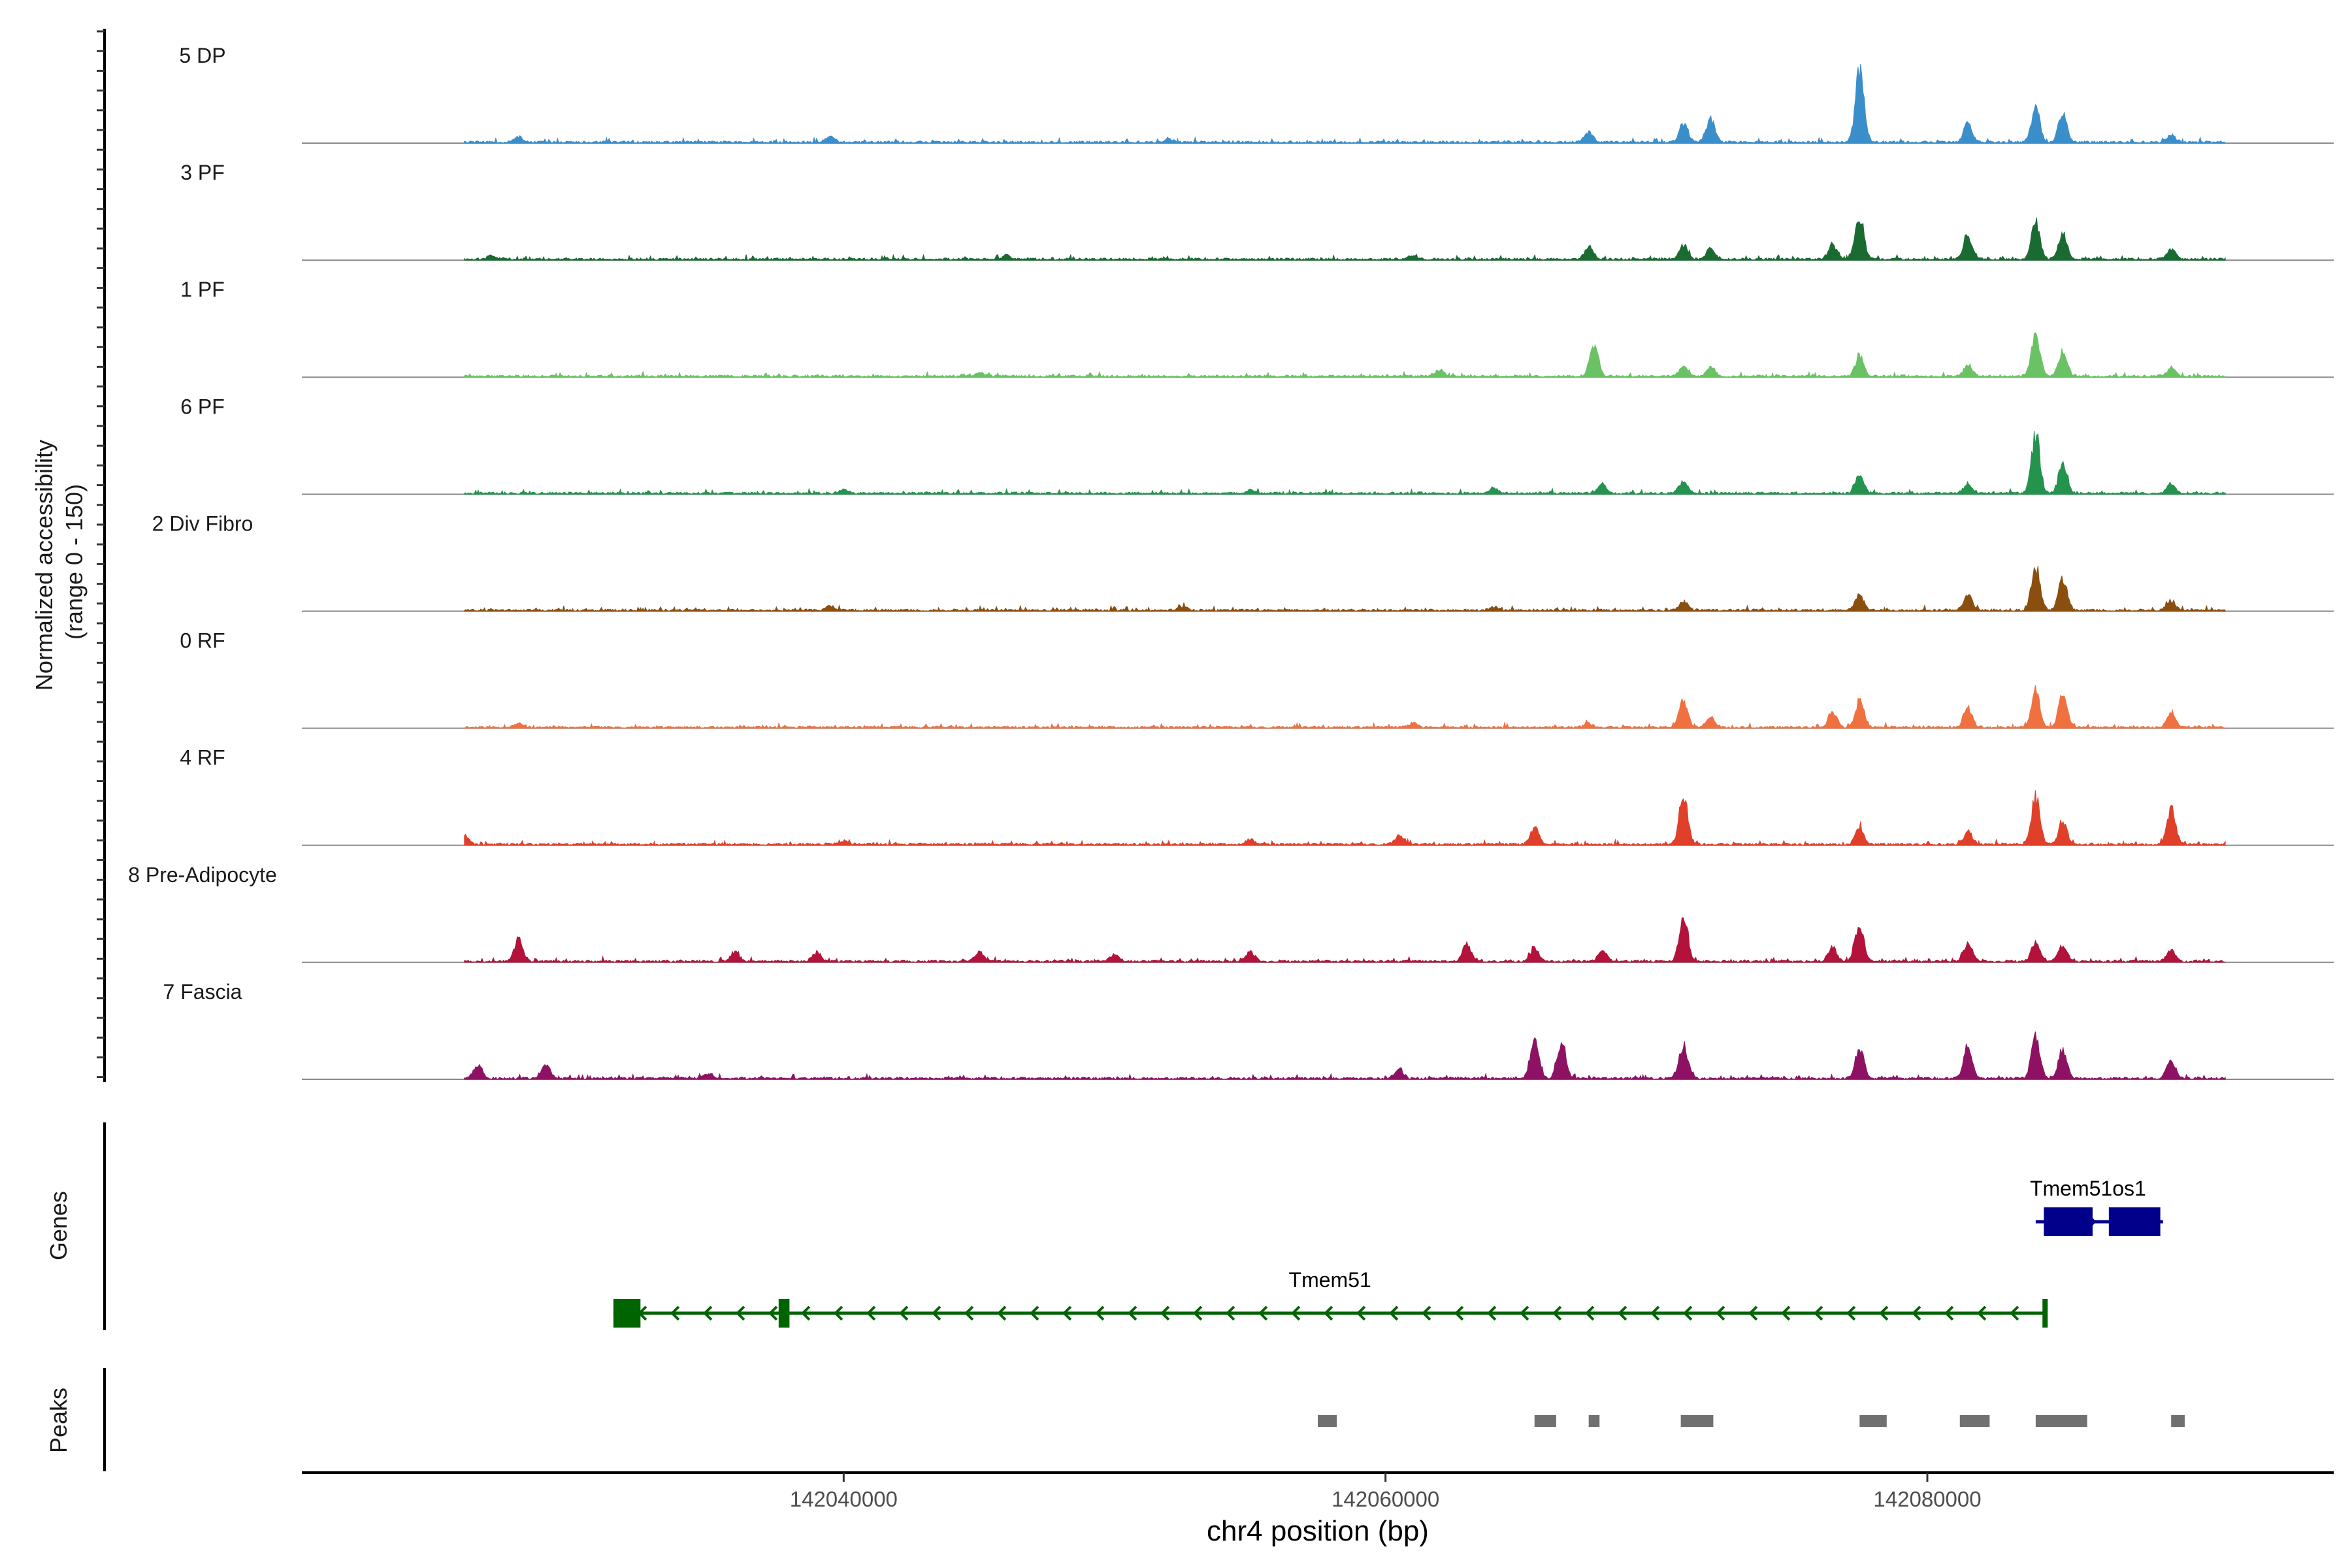  Describe the element at coordinates (844, 1499) in the screenshot. I see `x-tick-label: 142040000` at that location.